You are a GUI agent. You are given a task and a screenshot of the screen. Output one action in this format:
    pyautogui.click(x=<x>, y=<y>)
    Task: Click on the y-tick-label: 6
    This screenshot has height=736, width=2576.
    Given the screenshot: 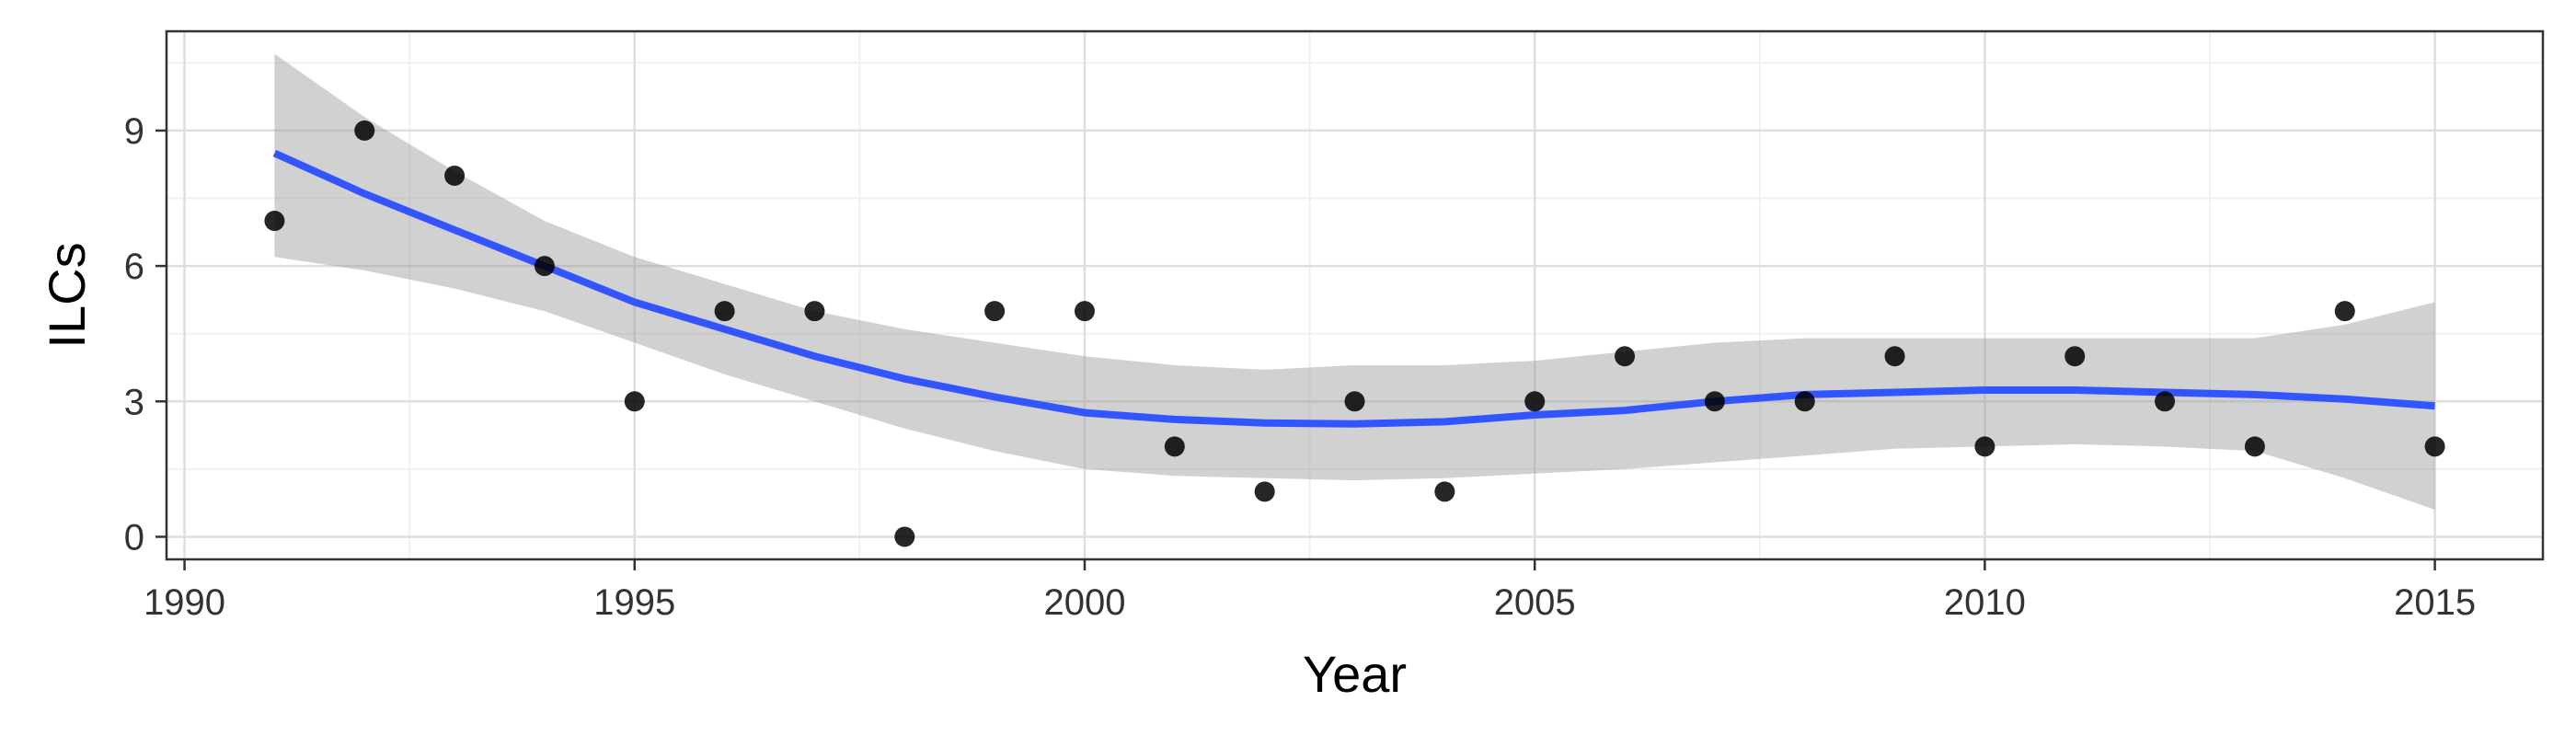 What is the action you would take?
    pyautogui.click(x=134, y=267)
    